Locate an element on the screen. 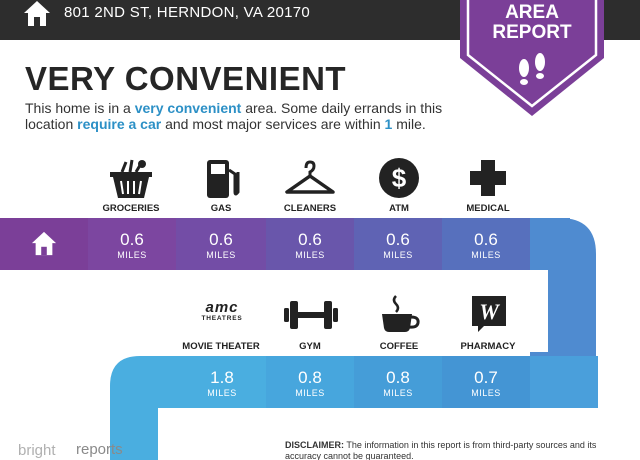 This screenshot has height=460, width=640. label-gas: GAS is located at coordinates (221, 208).